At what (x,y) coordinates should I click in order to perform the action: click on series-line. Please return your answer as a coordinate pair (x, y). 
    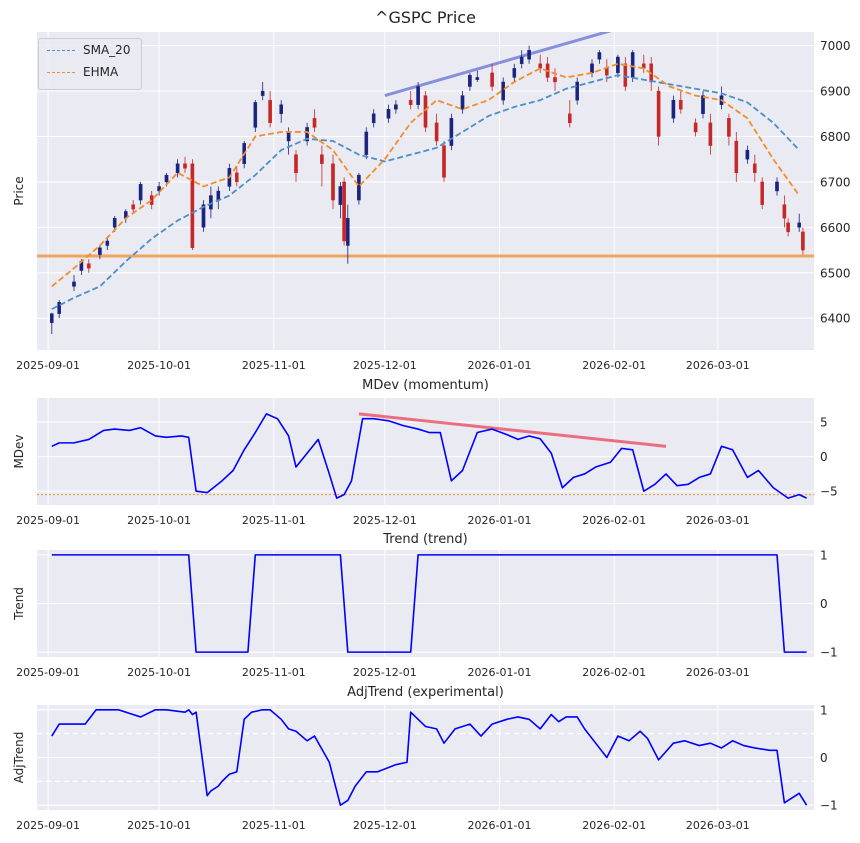
    Looking at the image, I should click on (429, 456).